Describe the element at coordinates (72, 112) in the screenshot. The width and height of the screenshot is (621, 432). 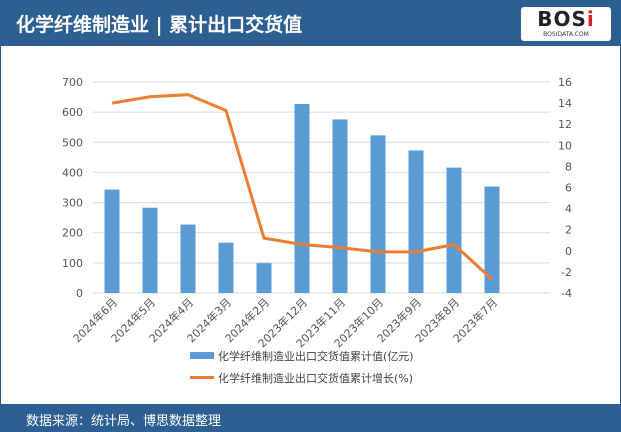
I see `y-left-tick-label: 600` at that location.